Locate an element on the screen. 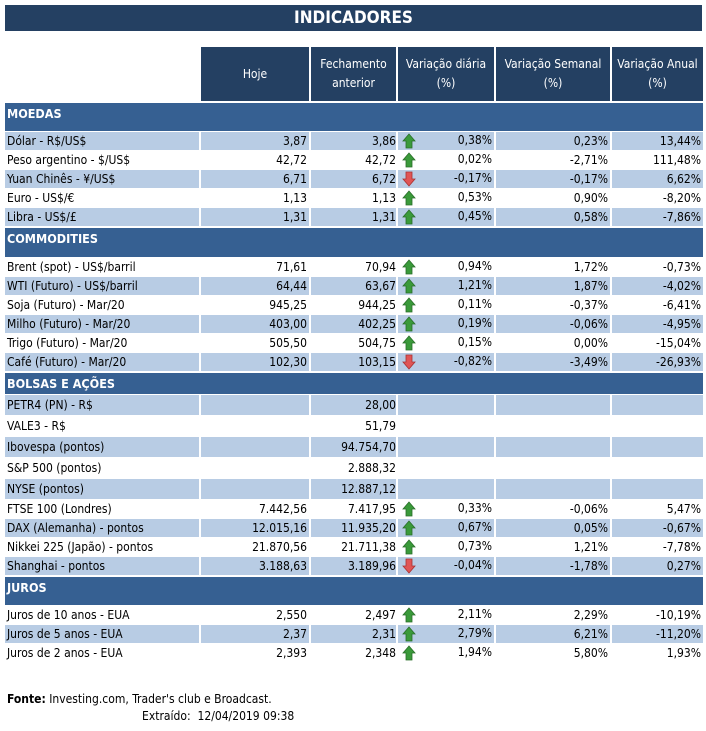  header-variacao-diaria: Variação diária (%) is located at coordinates (445, 74).